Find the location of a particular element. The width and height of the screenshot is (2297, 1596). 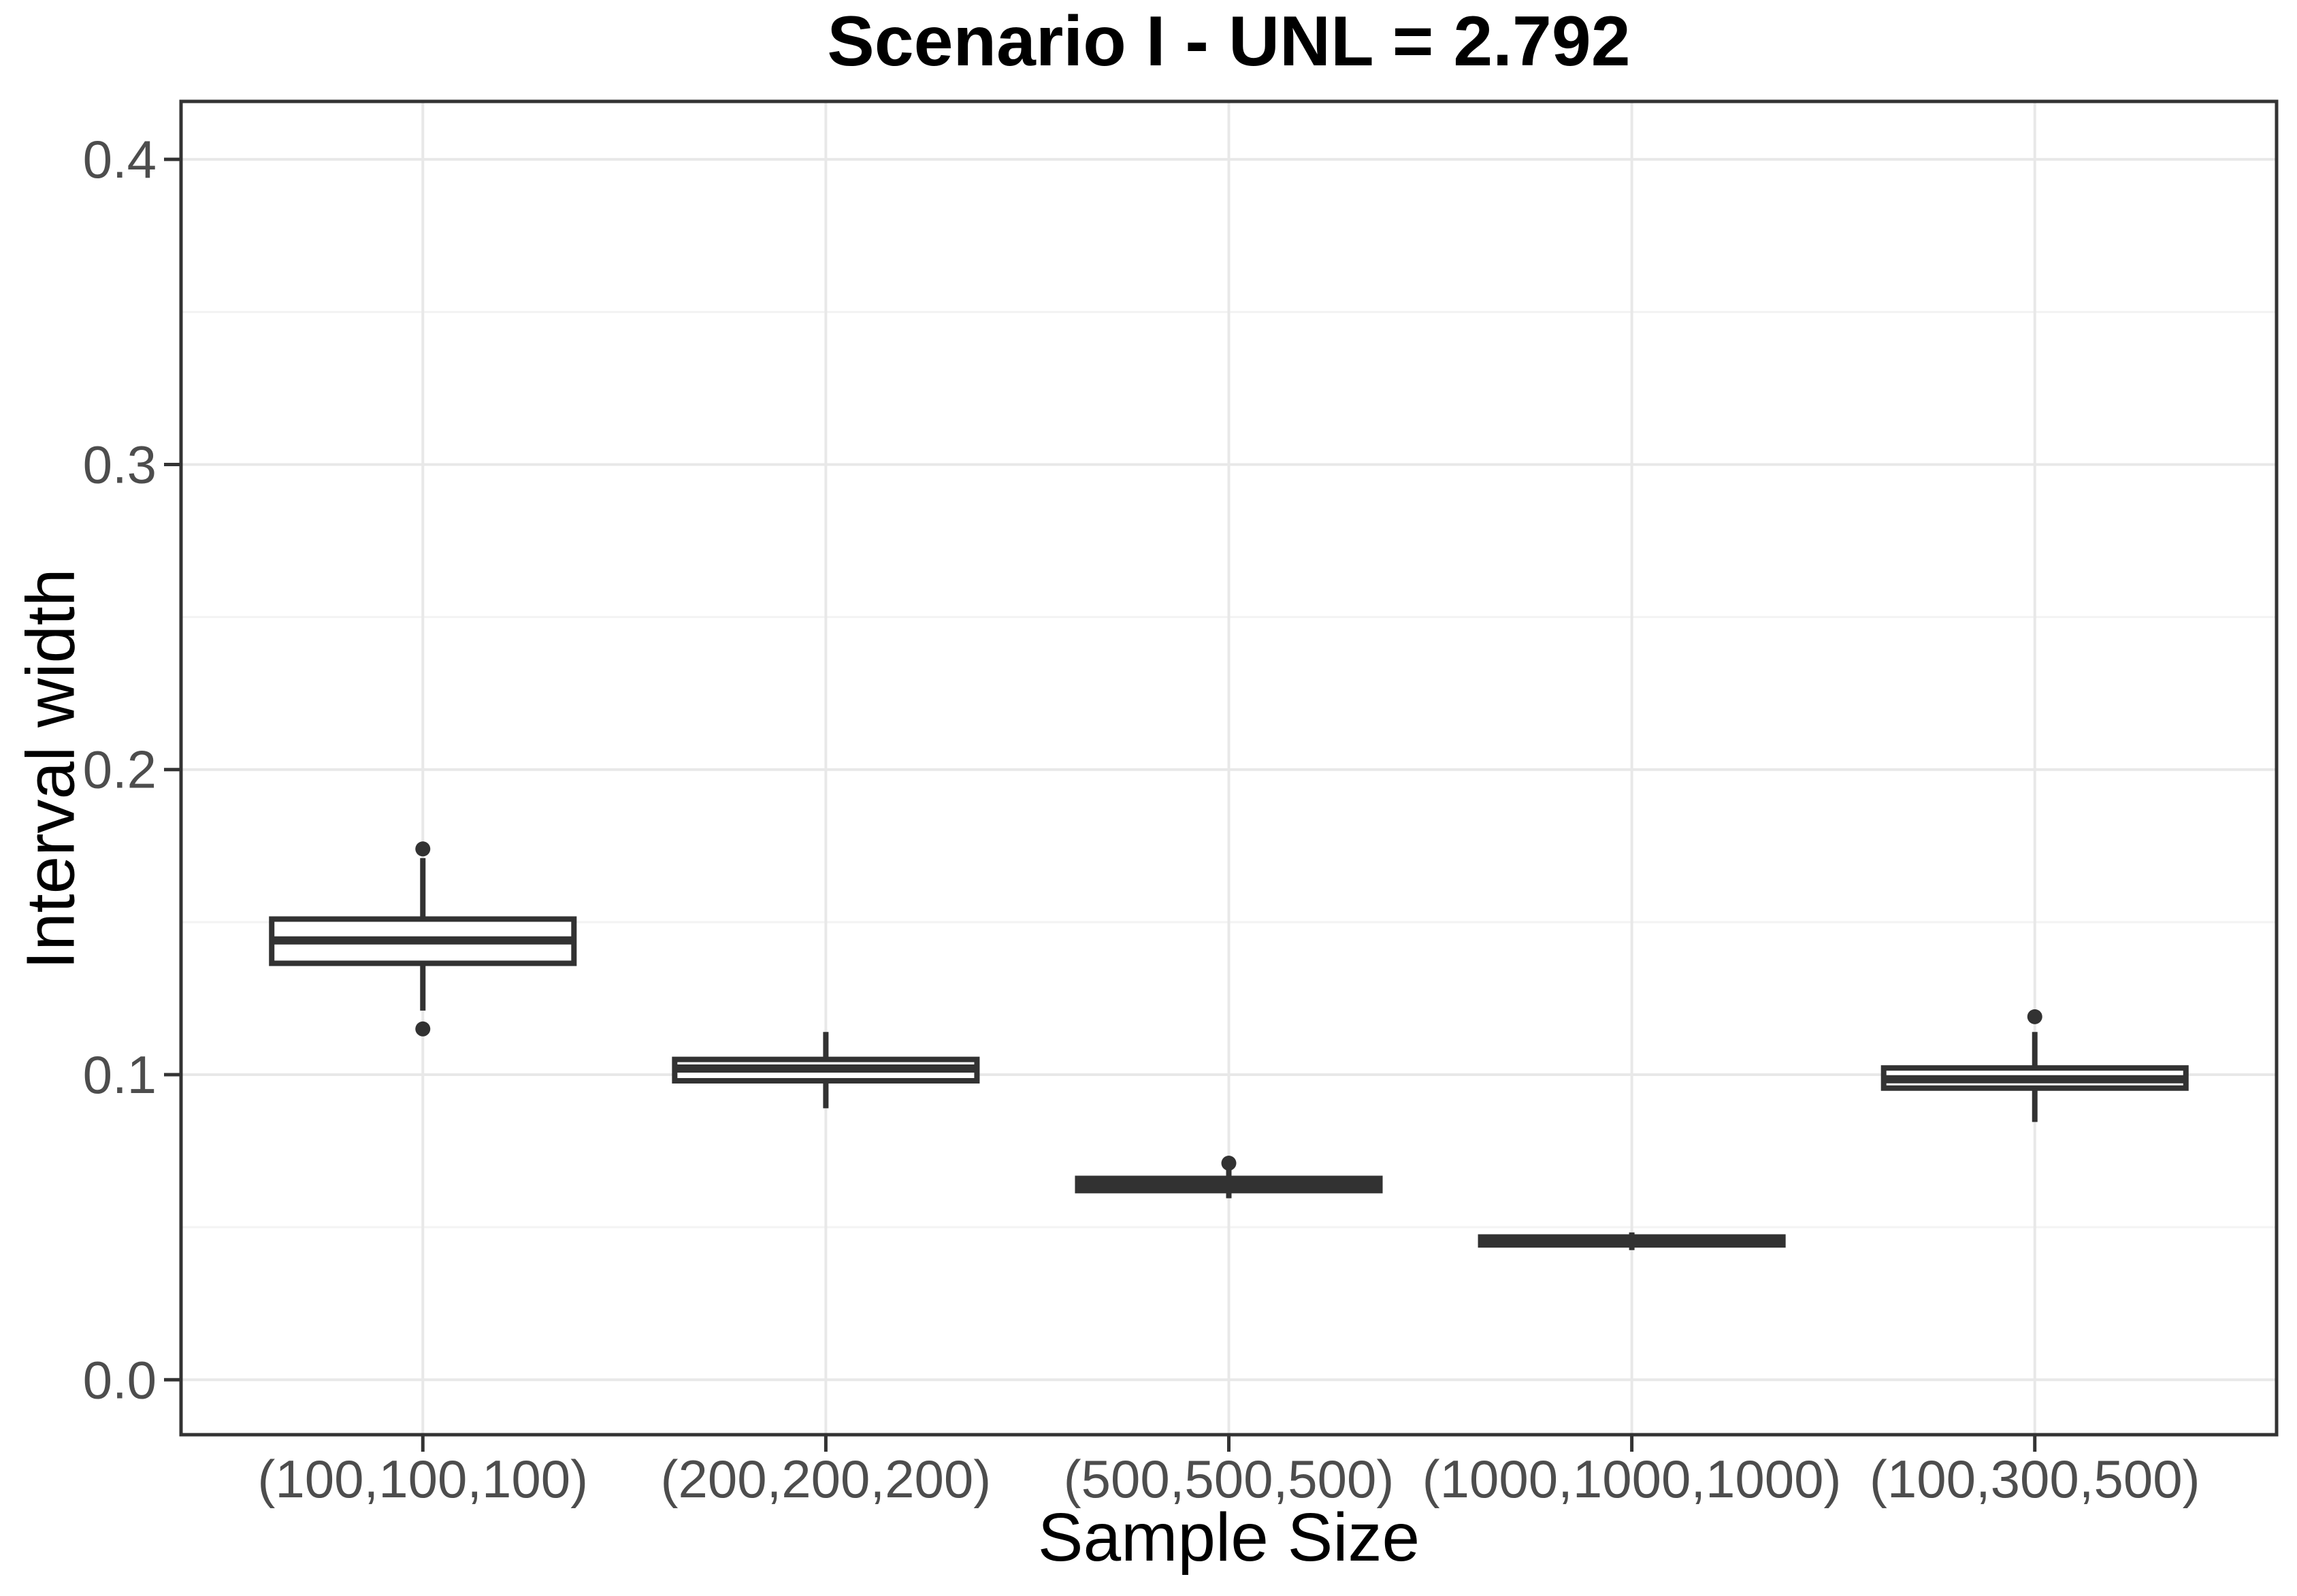

x-tick-label: (100,100,100) is located at coordinates (423, 1479).